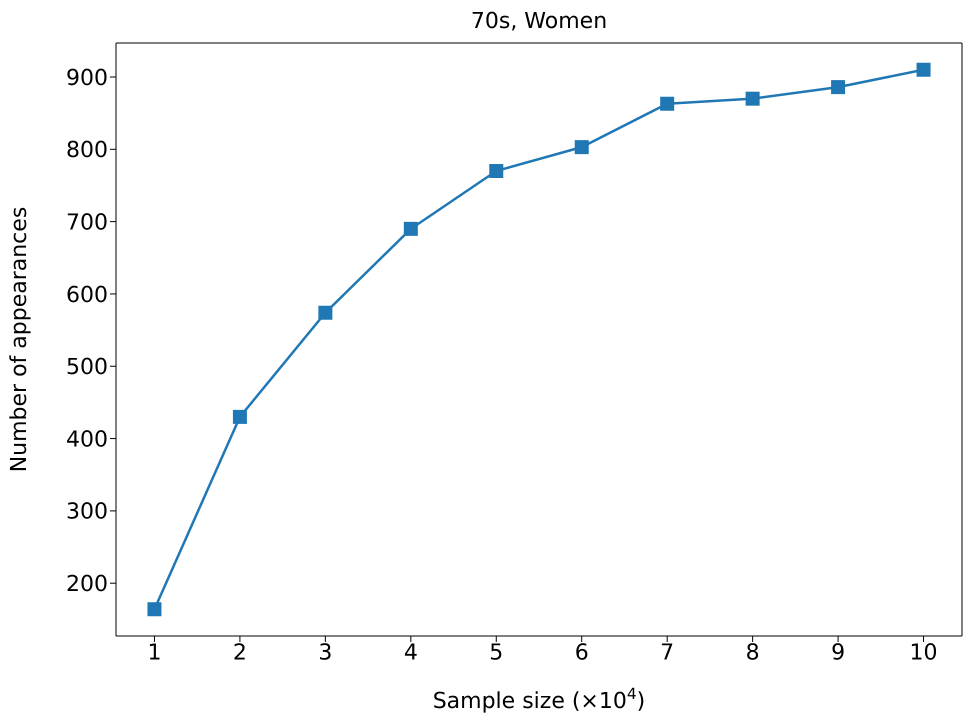  I want to click on chart-title: 70s, Women, so click(539, 21).